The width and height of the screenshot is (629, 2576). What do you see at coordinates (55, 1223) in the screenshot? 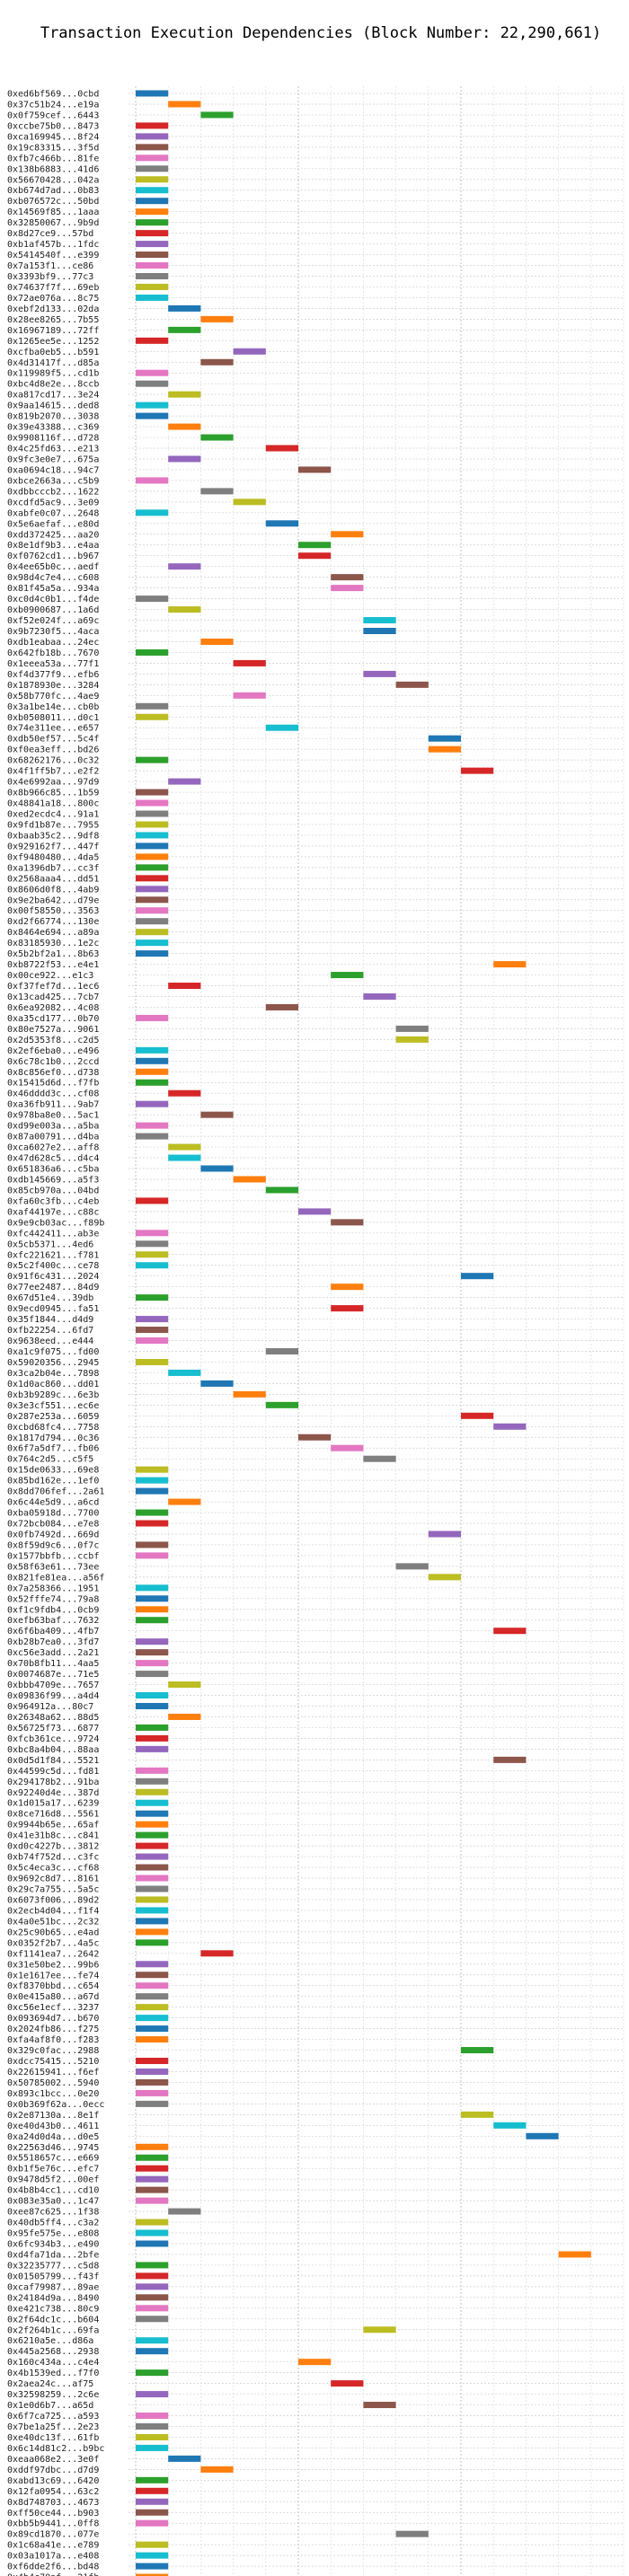
I see `row-label: 0x9e9cb03ac...f89b` at bounding box center [55, 1223].